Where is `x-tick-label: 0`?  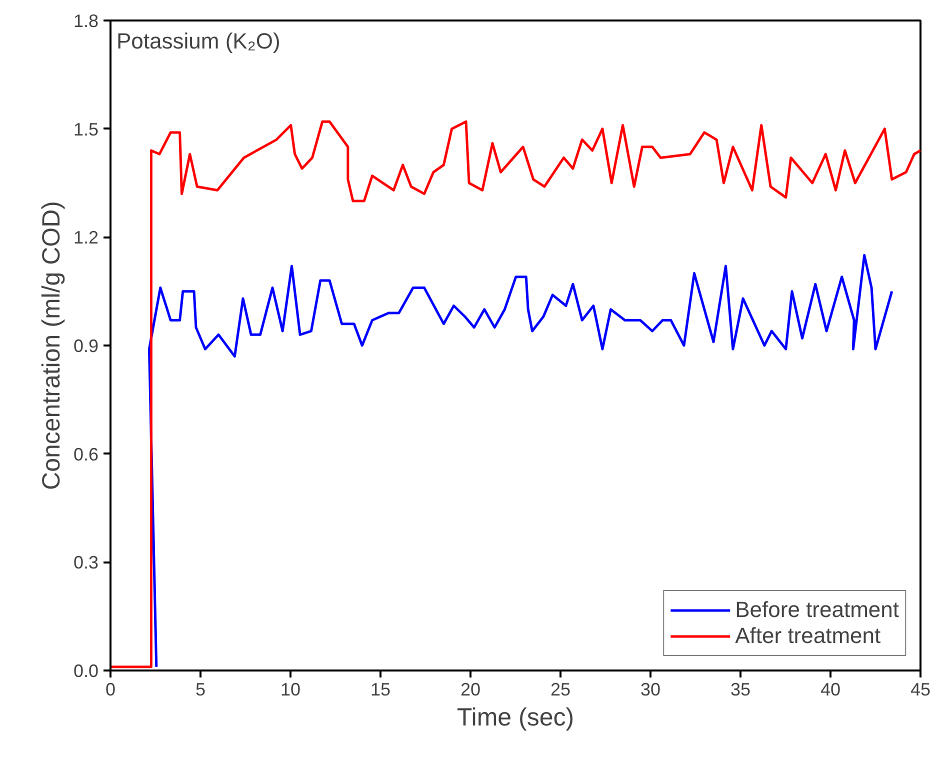 x-tick-label: 0 is located at coordinates (110, 690).